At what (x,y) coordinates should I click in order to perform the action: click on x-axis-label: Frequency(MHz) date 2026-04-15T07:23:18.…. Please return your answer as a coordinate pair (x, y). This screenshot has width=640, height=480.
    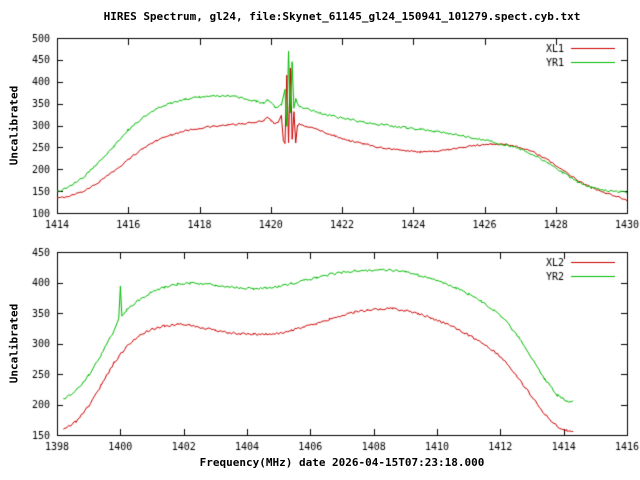
    Looking at the image, I should click on (342, 462).